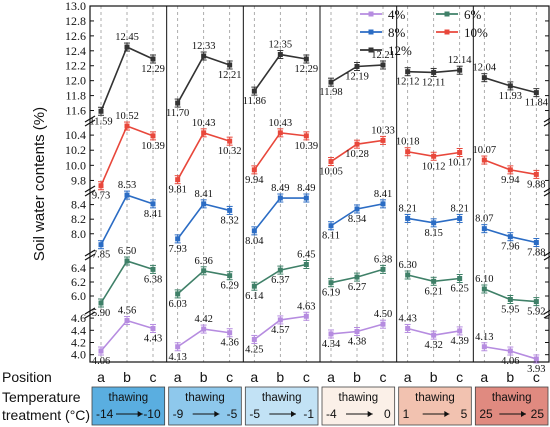  What do you see at coordinates (357, 287) in the screenshot?
I see `data-label: 6.27` at bounding box center [357, 287].